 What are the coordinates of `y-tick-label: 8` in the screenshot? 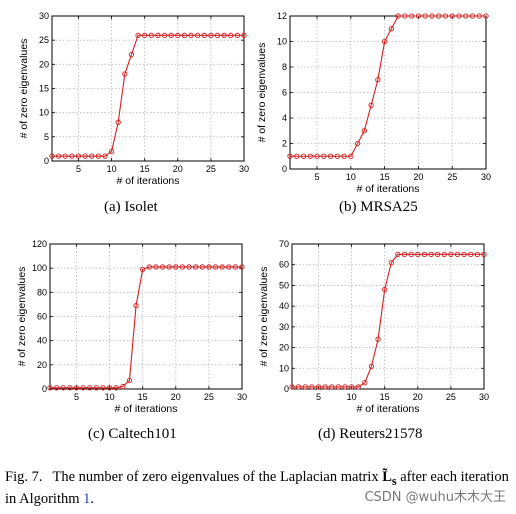 It's located at (284, 67).